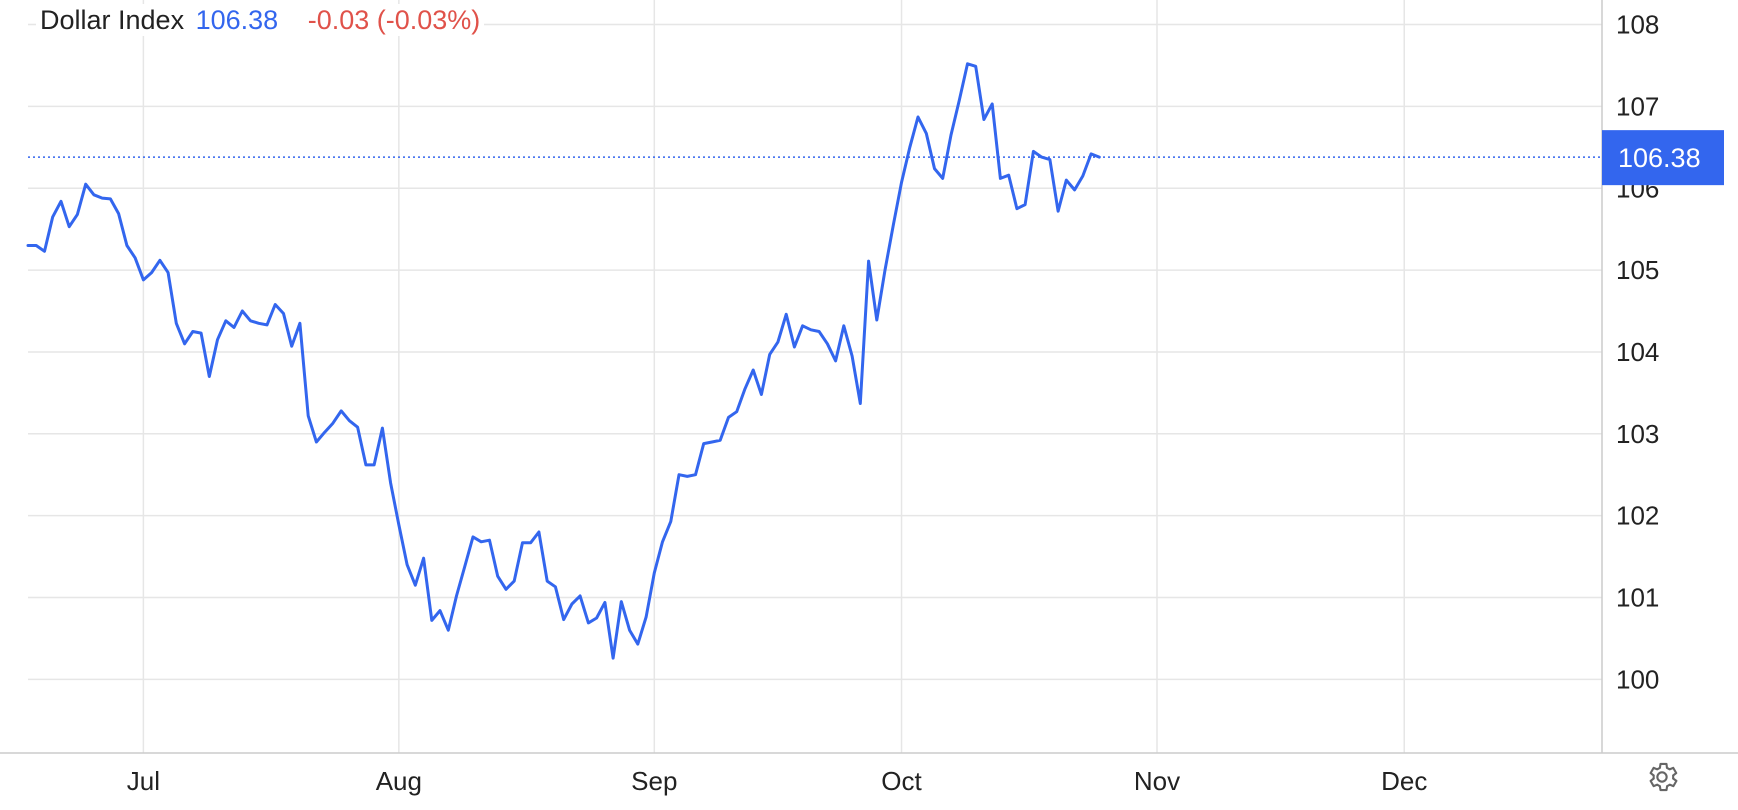  What do you see at coordinates (143, 781) in the screenshot?
I see `x-tick-label: Jul` at bounding box center [143, 781].